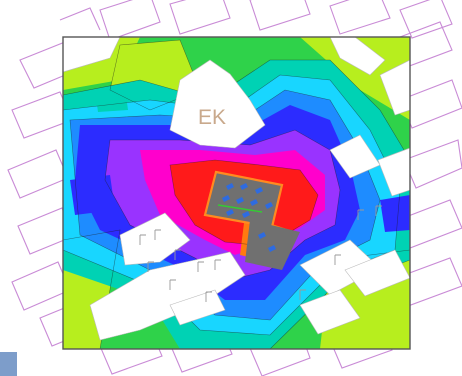 Image resolution: width=462 pixels, height=376 pixels. Describe the element at coordinates (217, 104) in the screenshot. I see `building-ek` at that location.